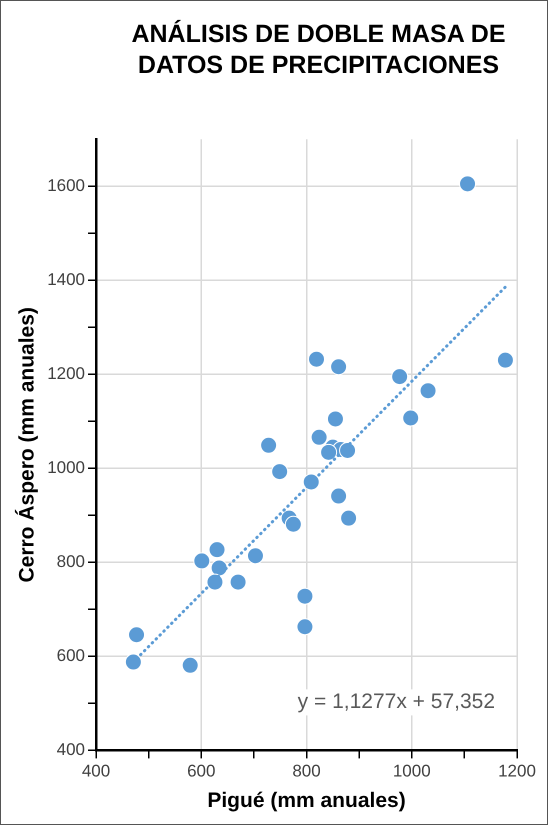 The width and height of the screenshot is (548, 825). Describe the element at coordinates (201, 770) in the screenshot. I see `x-tick-label: 600` at that location.